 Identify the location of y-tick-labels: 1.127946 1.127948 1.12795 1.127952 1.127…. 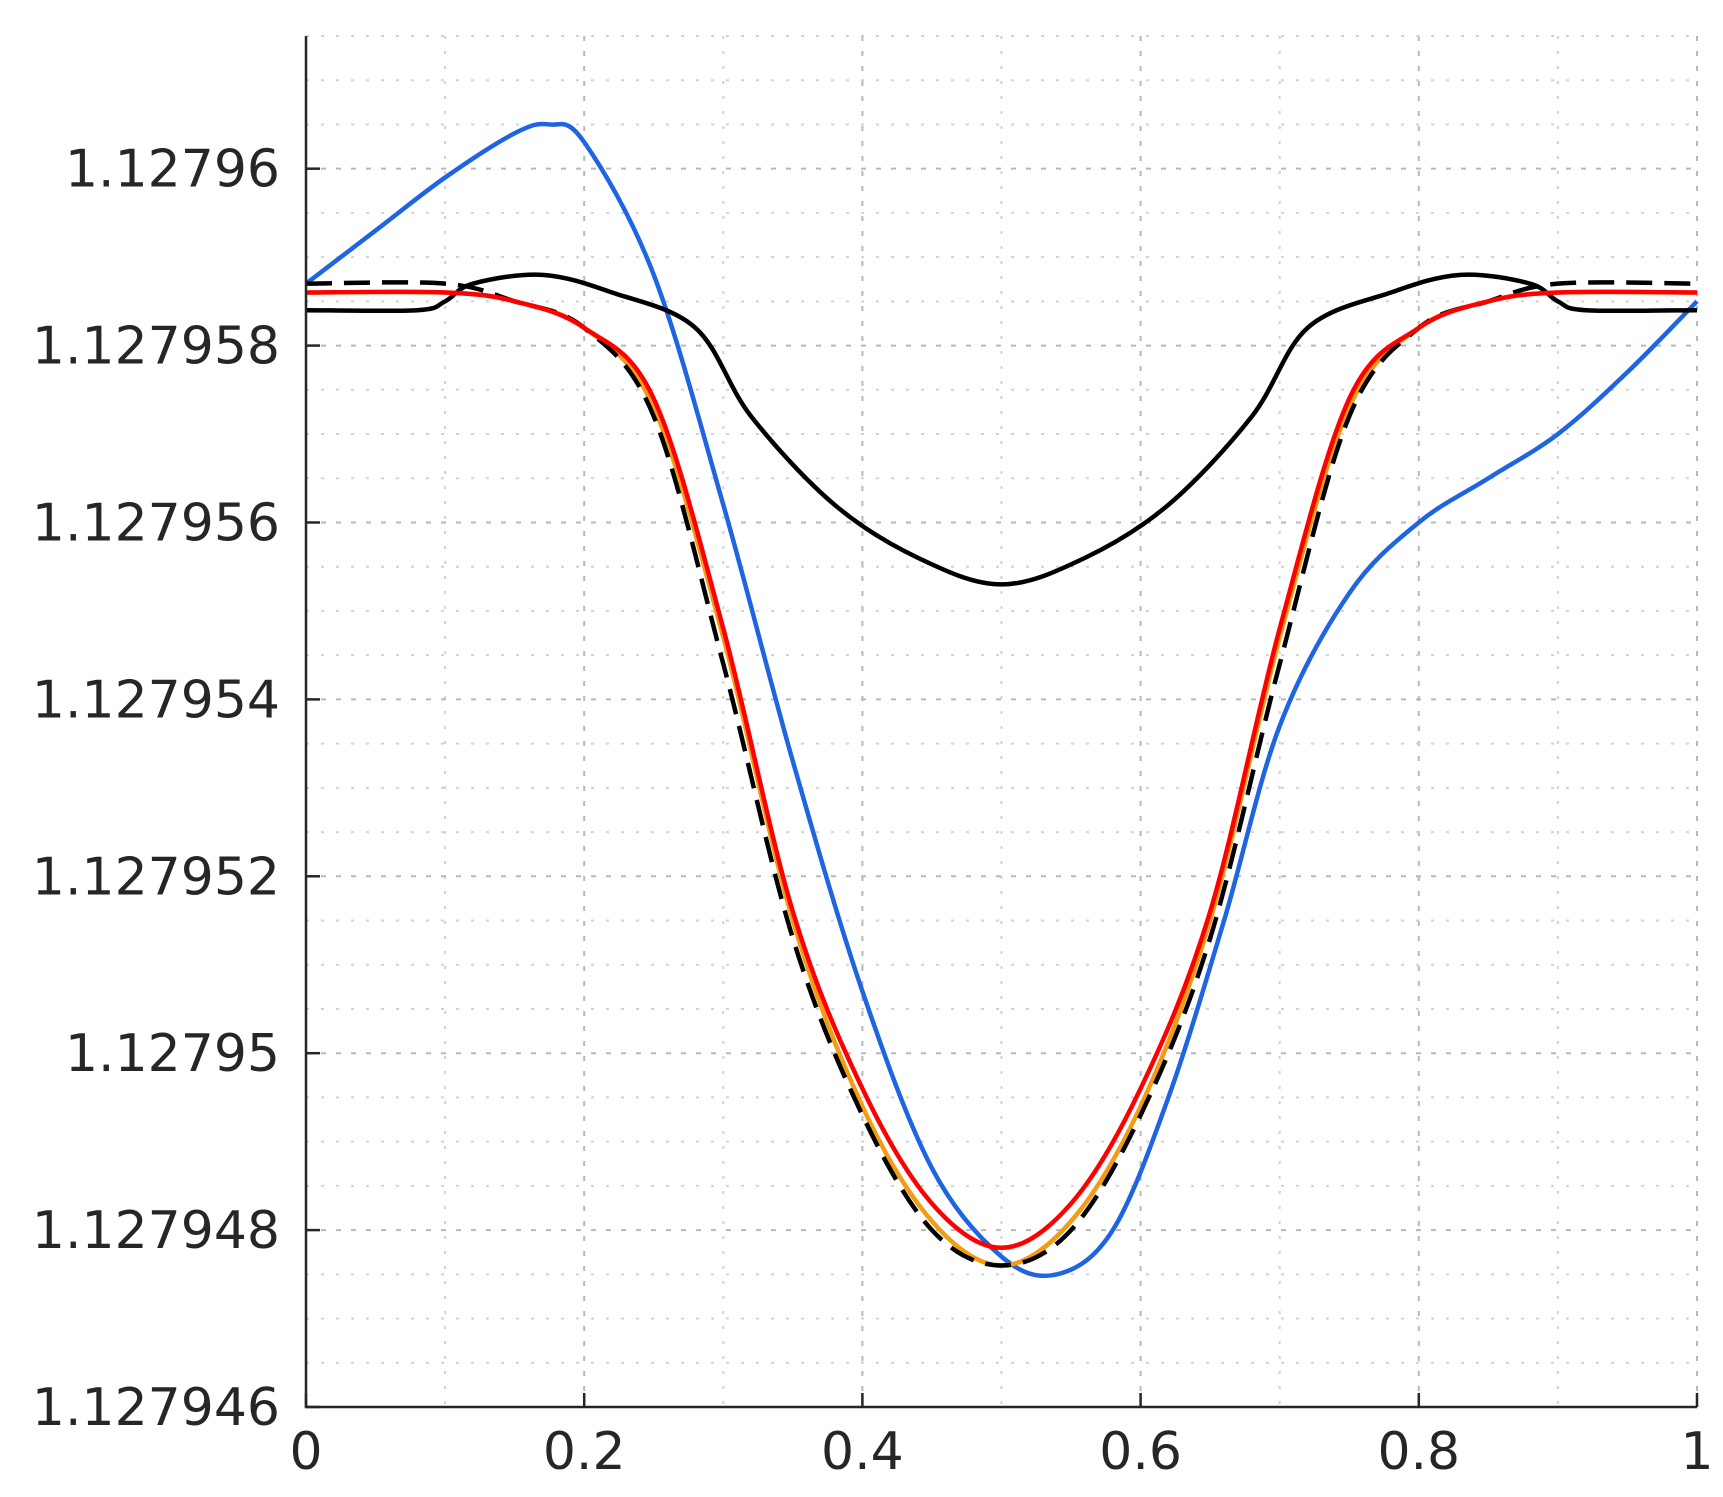
(156, 789).